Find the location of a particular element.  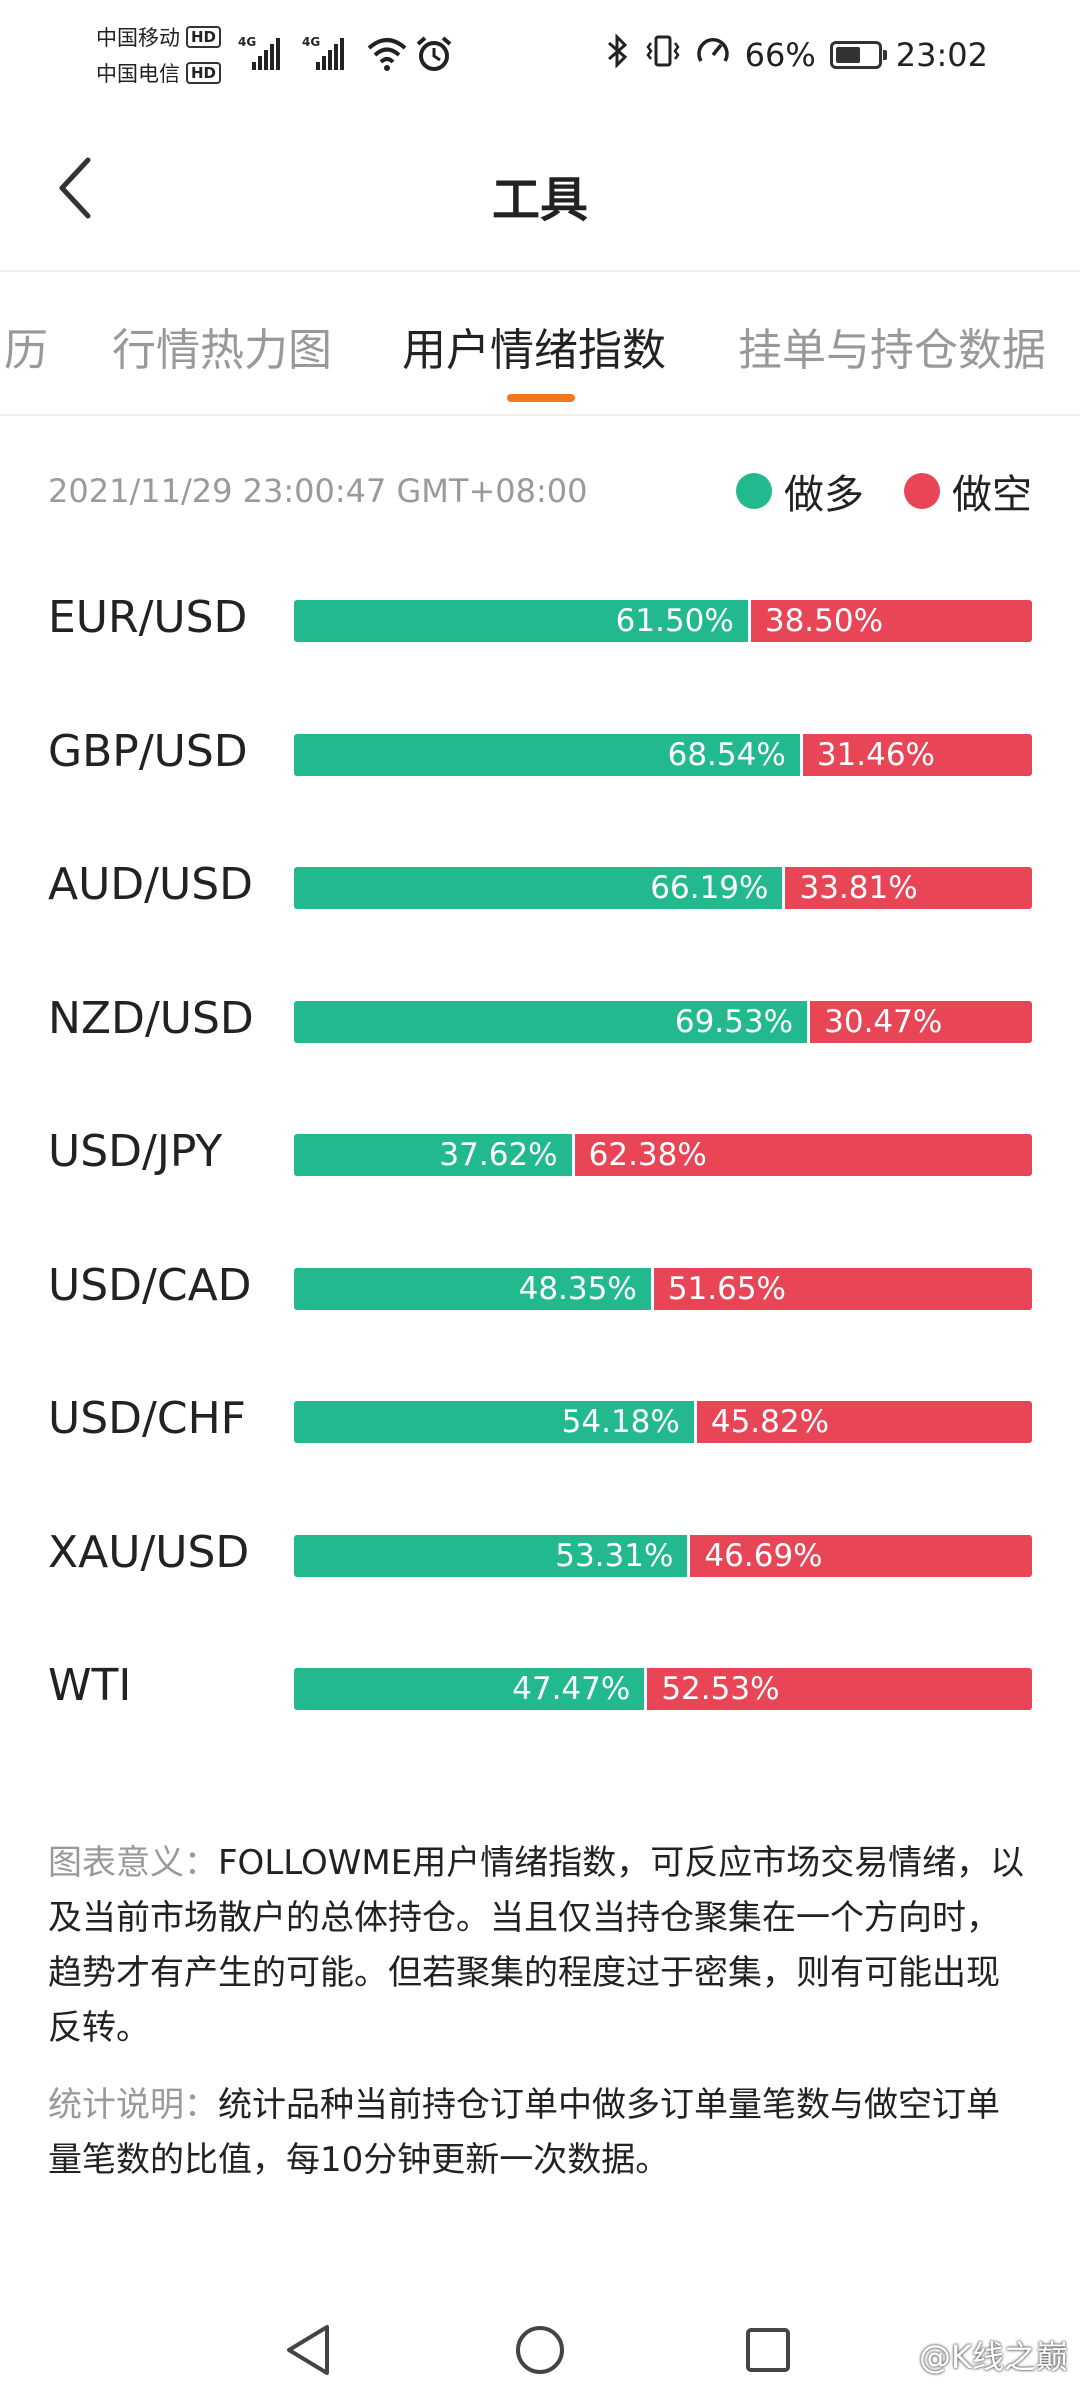

sentiment-row: WTI 47.47% 52.53% is located at coordinates (540, 1709).